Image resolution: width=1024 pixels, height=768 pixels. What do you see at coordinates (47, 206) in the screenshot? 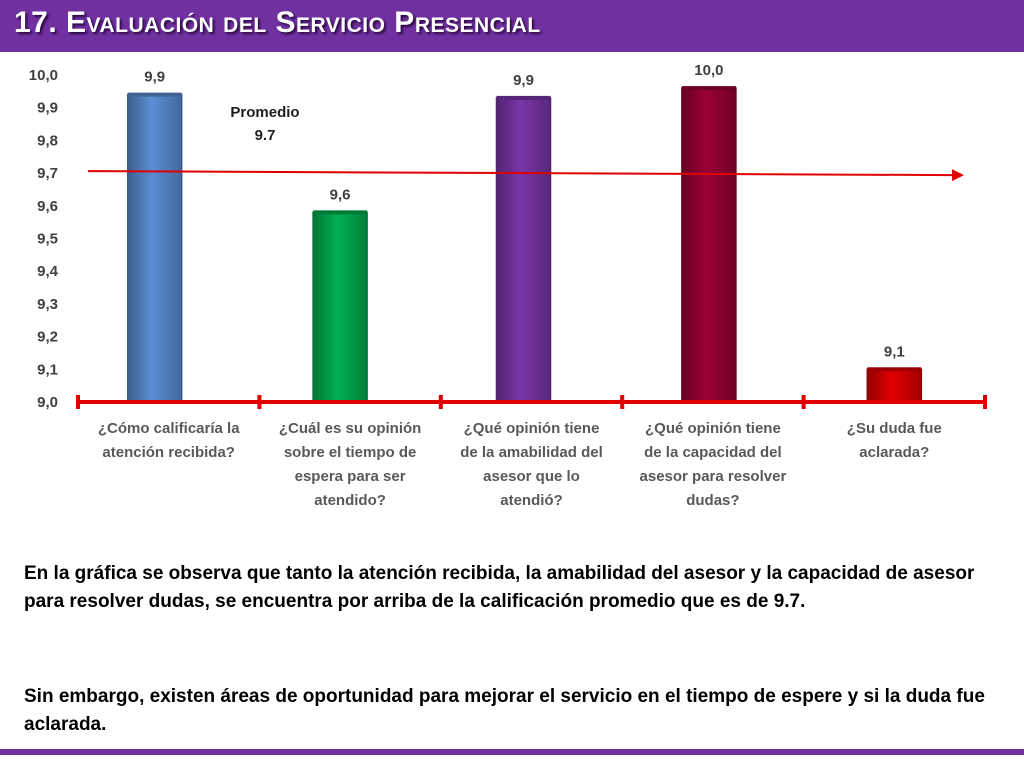
I see `y-tick-label: 9,6` at bounding box center [47, 206].